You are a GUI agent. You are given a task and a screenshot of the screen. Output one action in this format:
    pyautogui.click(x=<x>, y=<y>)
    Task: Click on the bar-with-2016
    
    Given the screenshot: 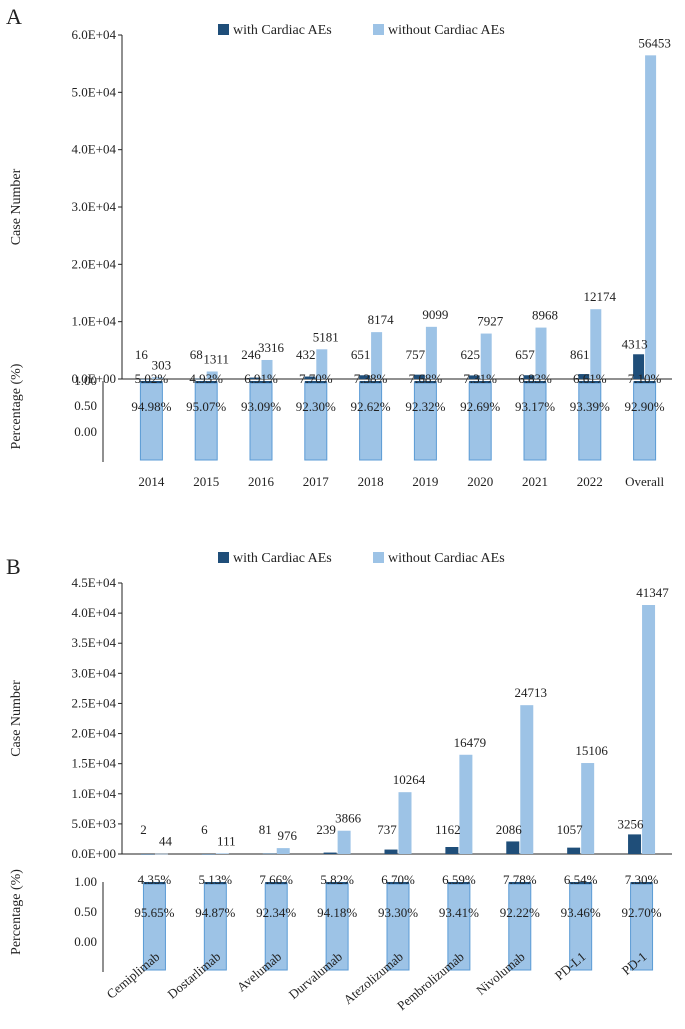 What is the action you would take?
    pyautogui.click(x=255, y=378)
    